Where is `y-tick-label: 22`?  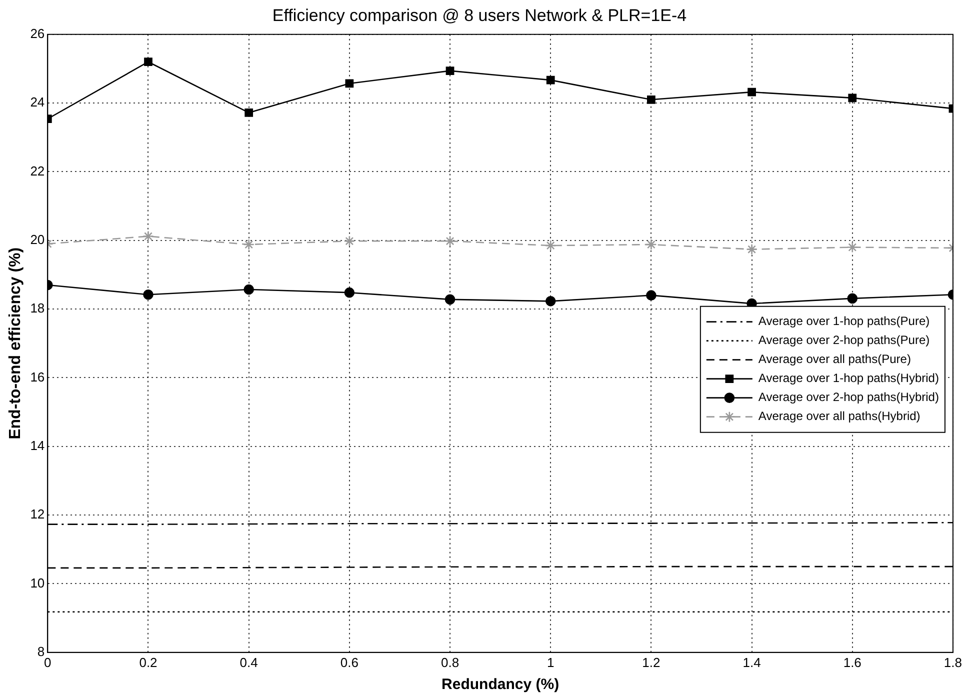
y-tick-label: 22 is located at coordinates (37, 170).